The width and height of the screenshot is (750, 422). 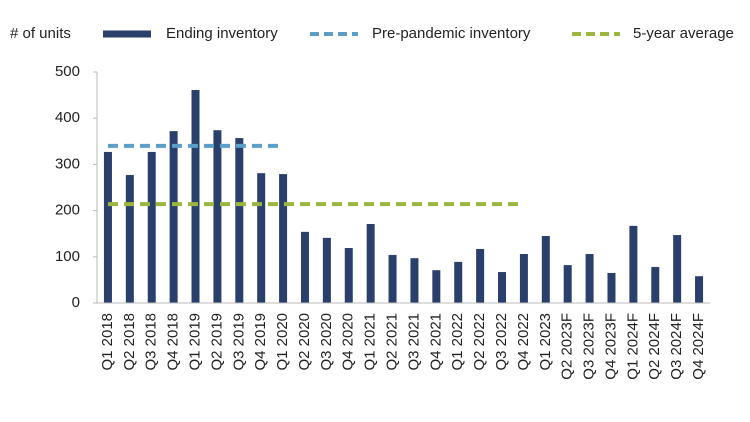 What do you see at coordinates (523, 342) in the screenshot?
I see `x-tick-label: Q4 2022` at bounding box center [523, 342].